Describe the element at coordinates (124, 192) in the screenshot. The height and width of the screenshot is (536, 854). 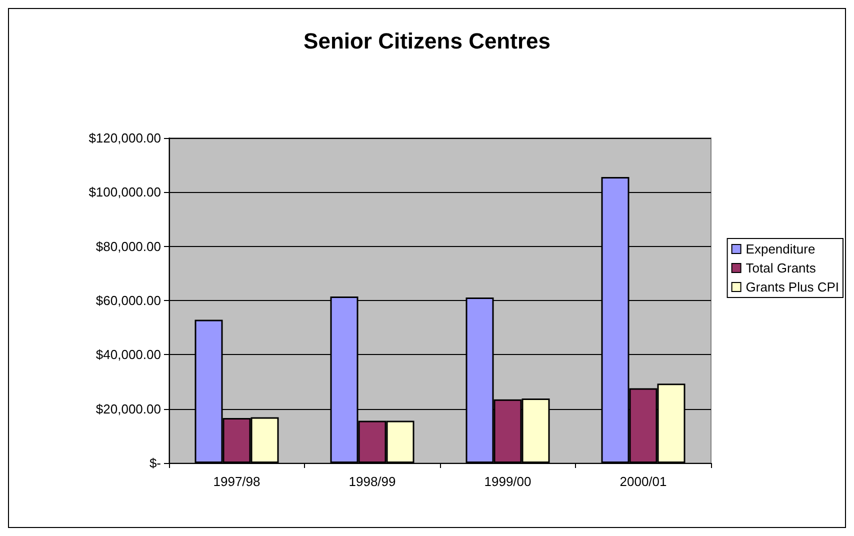
I see `y-tick-label: $100,000.00` at that location.